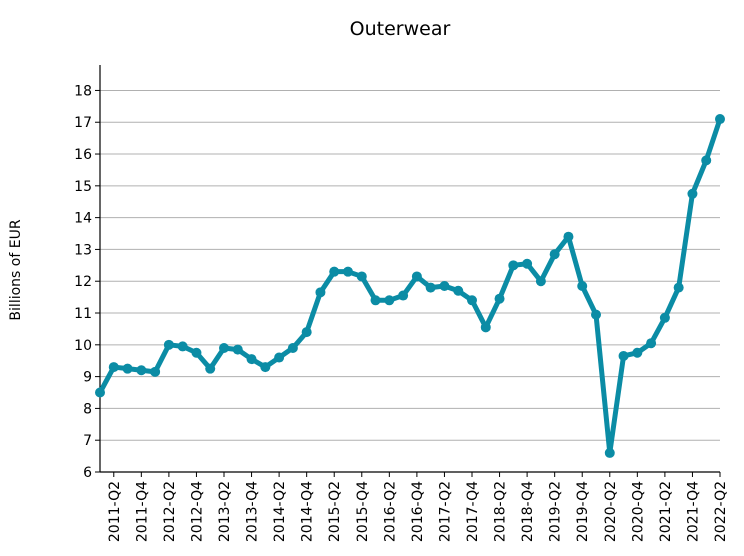  I want to click on x-tick-label: 2015-Q2, so click(335, 511).